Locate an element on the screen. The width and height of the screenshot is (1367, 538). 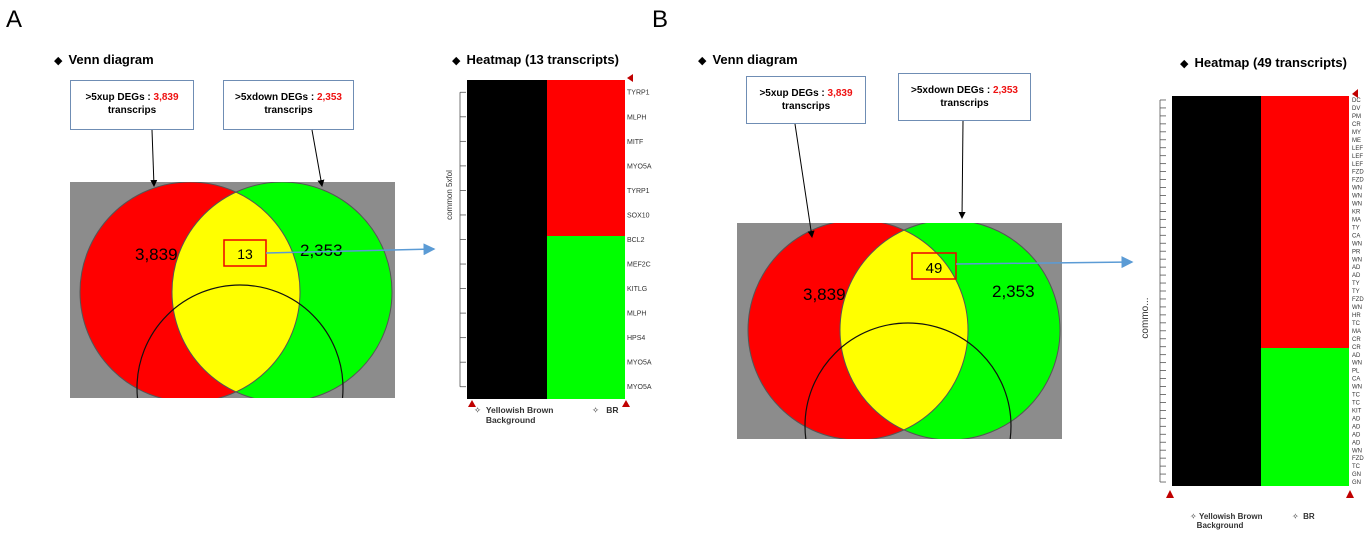
legend-a-br: ✧ BR is located at coordinates (605, 410).